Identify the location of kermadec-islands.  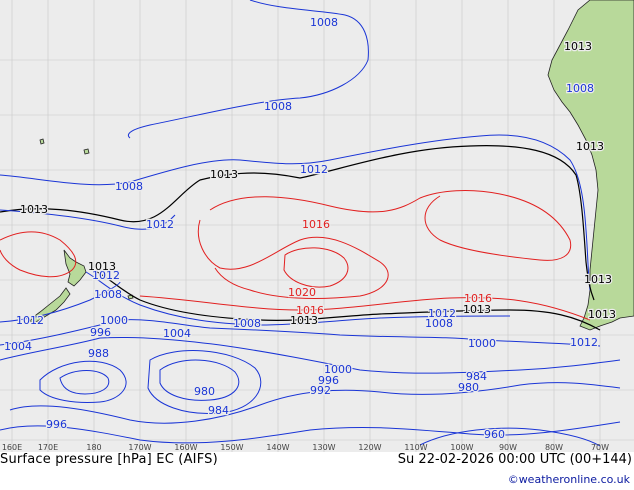
(42, 141).